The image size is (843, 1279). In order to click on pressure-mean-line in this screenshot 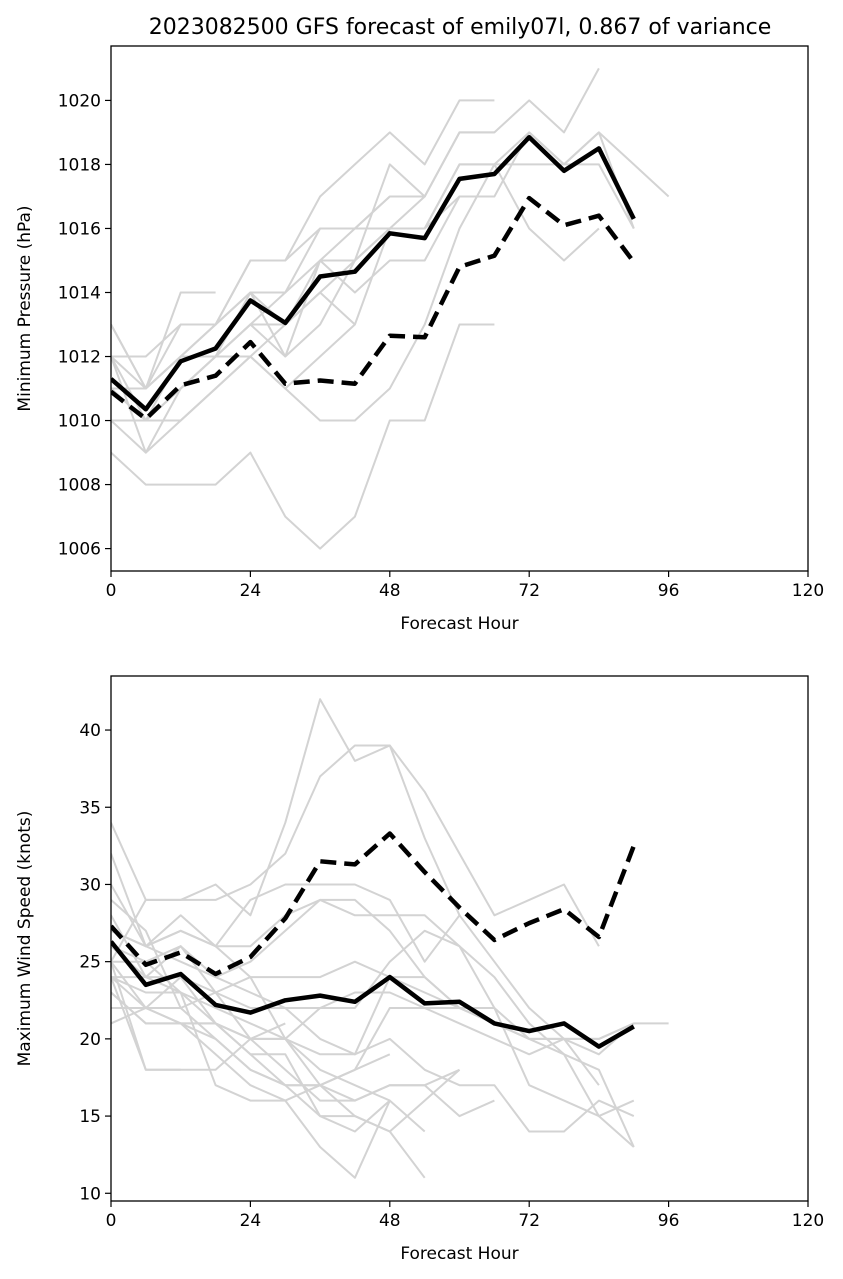, I will do `click(373, 273)`.